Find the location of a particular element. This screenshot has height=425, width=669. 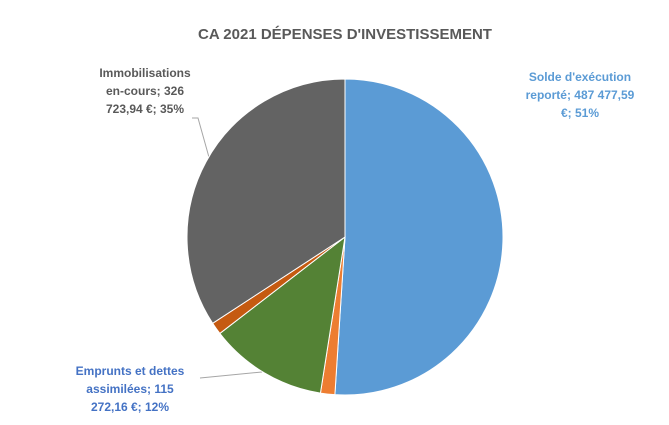

data-label: Immobilisations is located at coordinates (145, 73).